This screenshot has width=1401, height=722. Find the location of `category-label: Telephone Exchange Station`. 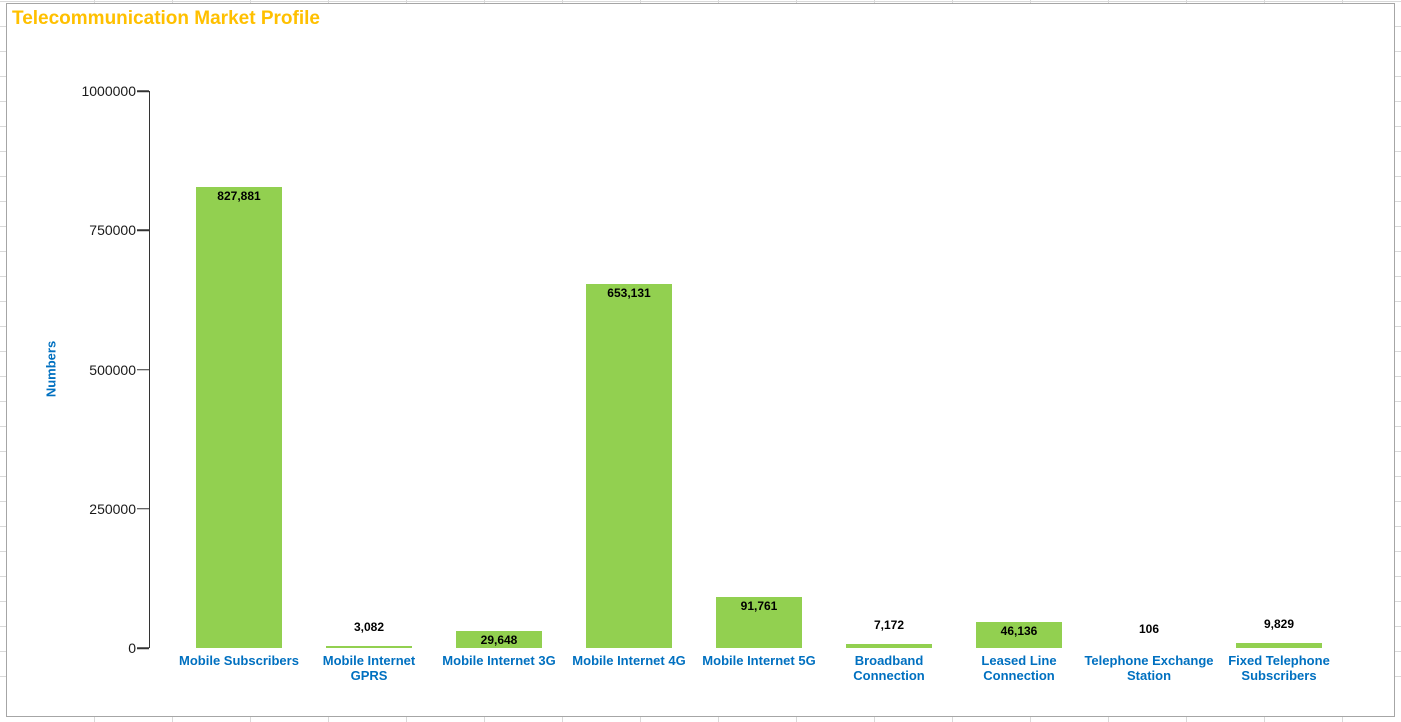

category-label: Telephone Exchange Station is located at coordinates (1149, 668).